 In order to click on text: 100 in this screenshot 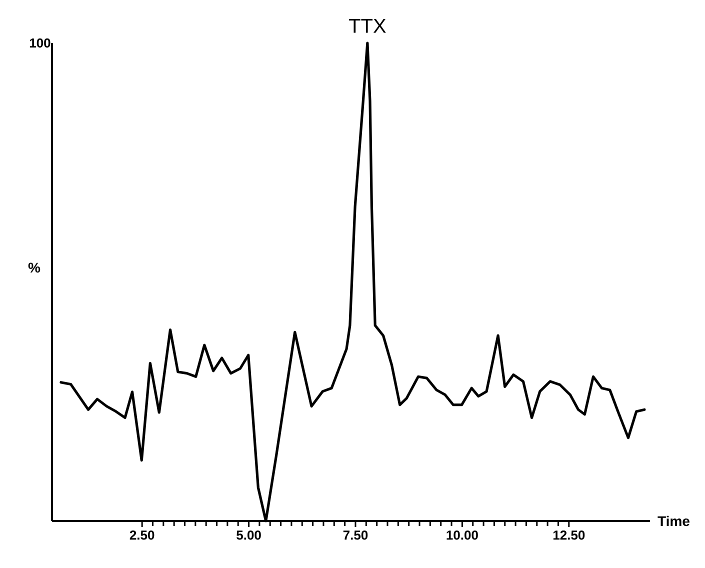, I will do `click(40, 43)`.